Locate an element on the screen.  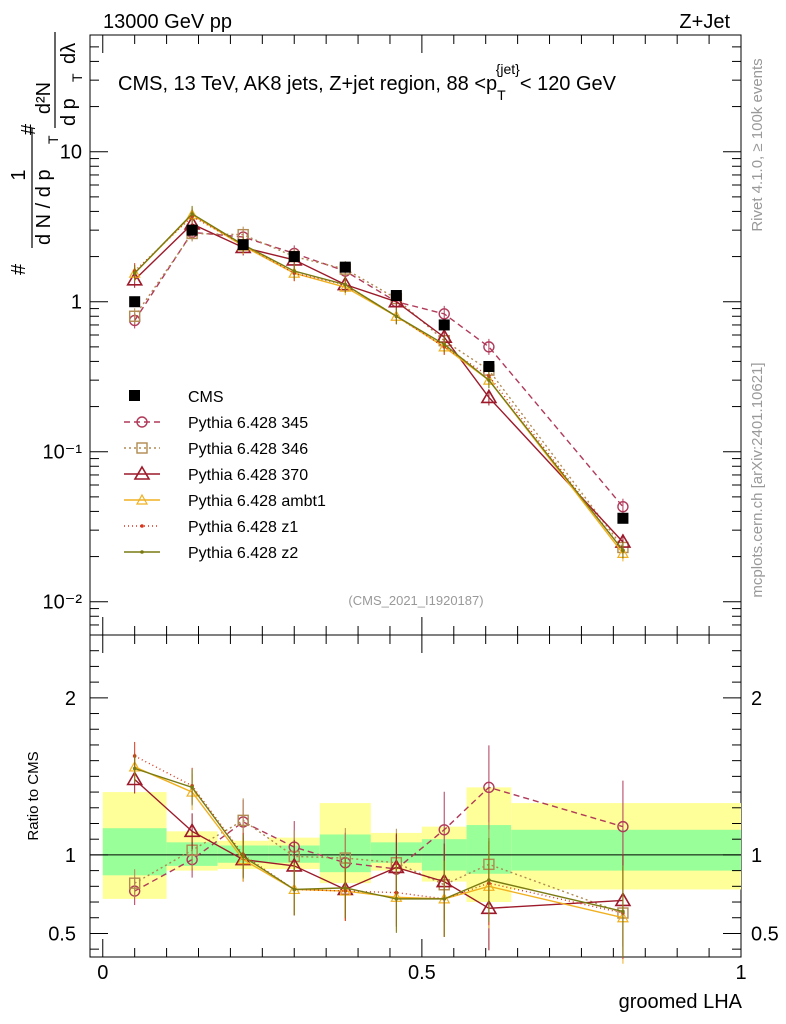
process-label: Z+Jet is located at coordinates (704, 22).